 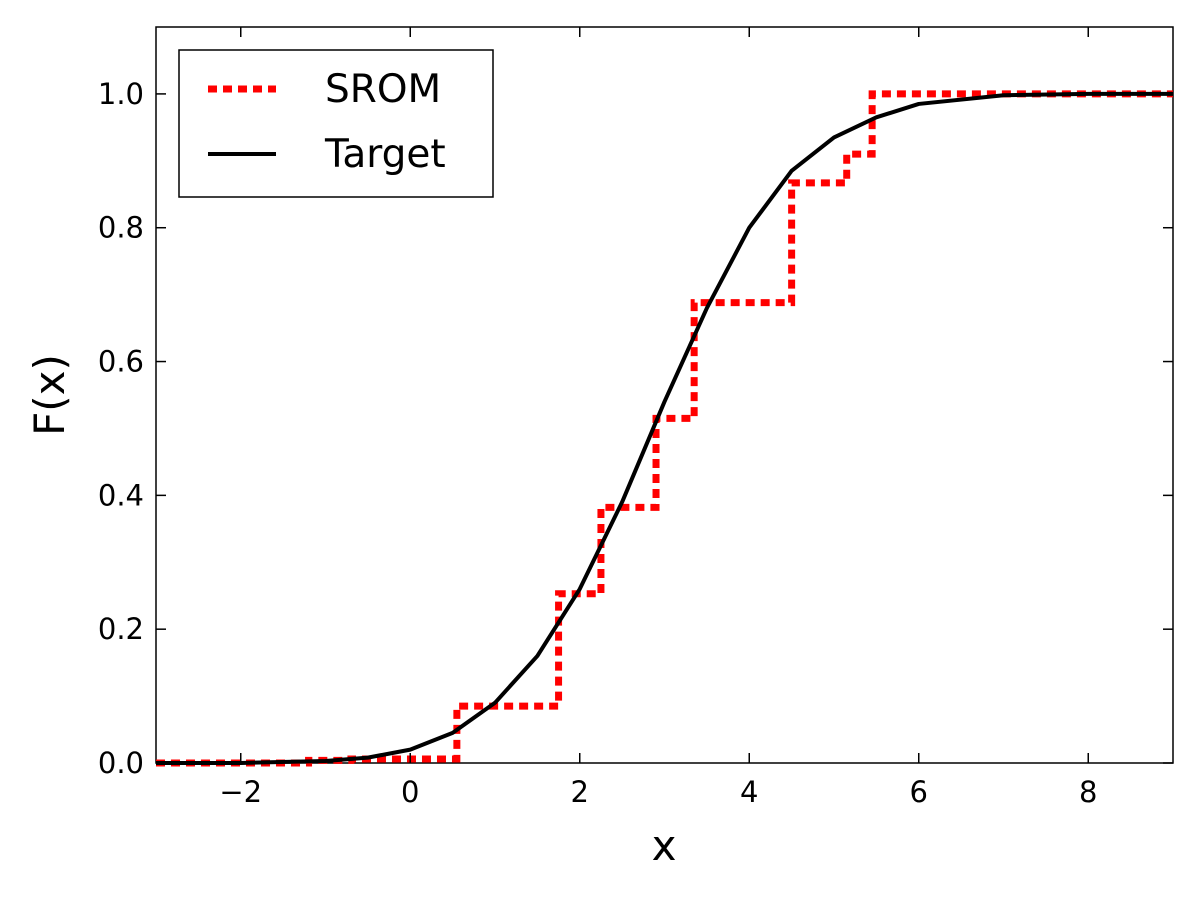 I want to click on y-axis-title: F(x), so click(x=49, y=395).